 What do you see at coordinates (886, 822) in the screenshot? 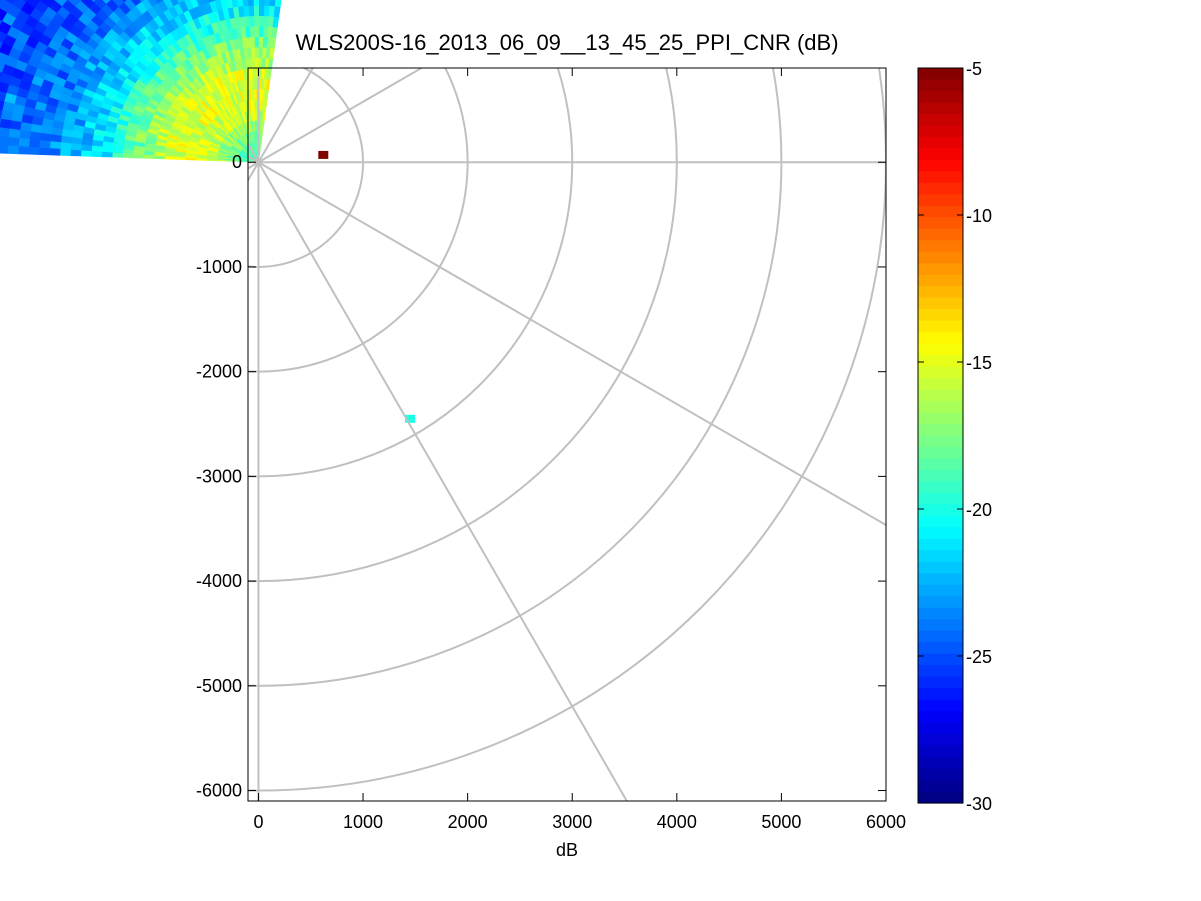
I see `x-tick-label: 6000` at bounding box center [886, 822].